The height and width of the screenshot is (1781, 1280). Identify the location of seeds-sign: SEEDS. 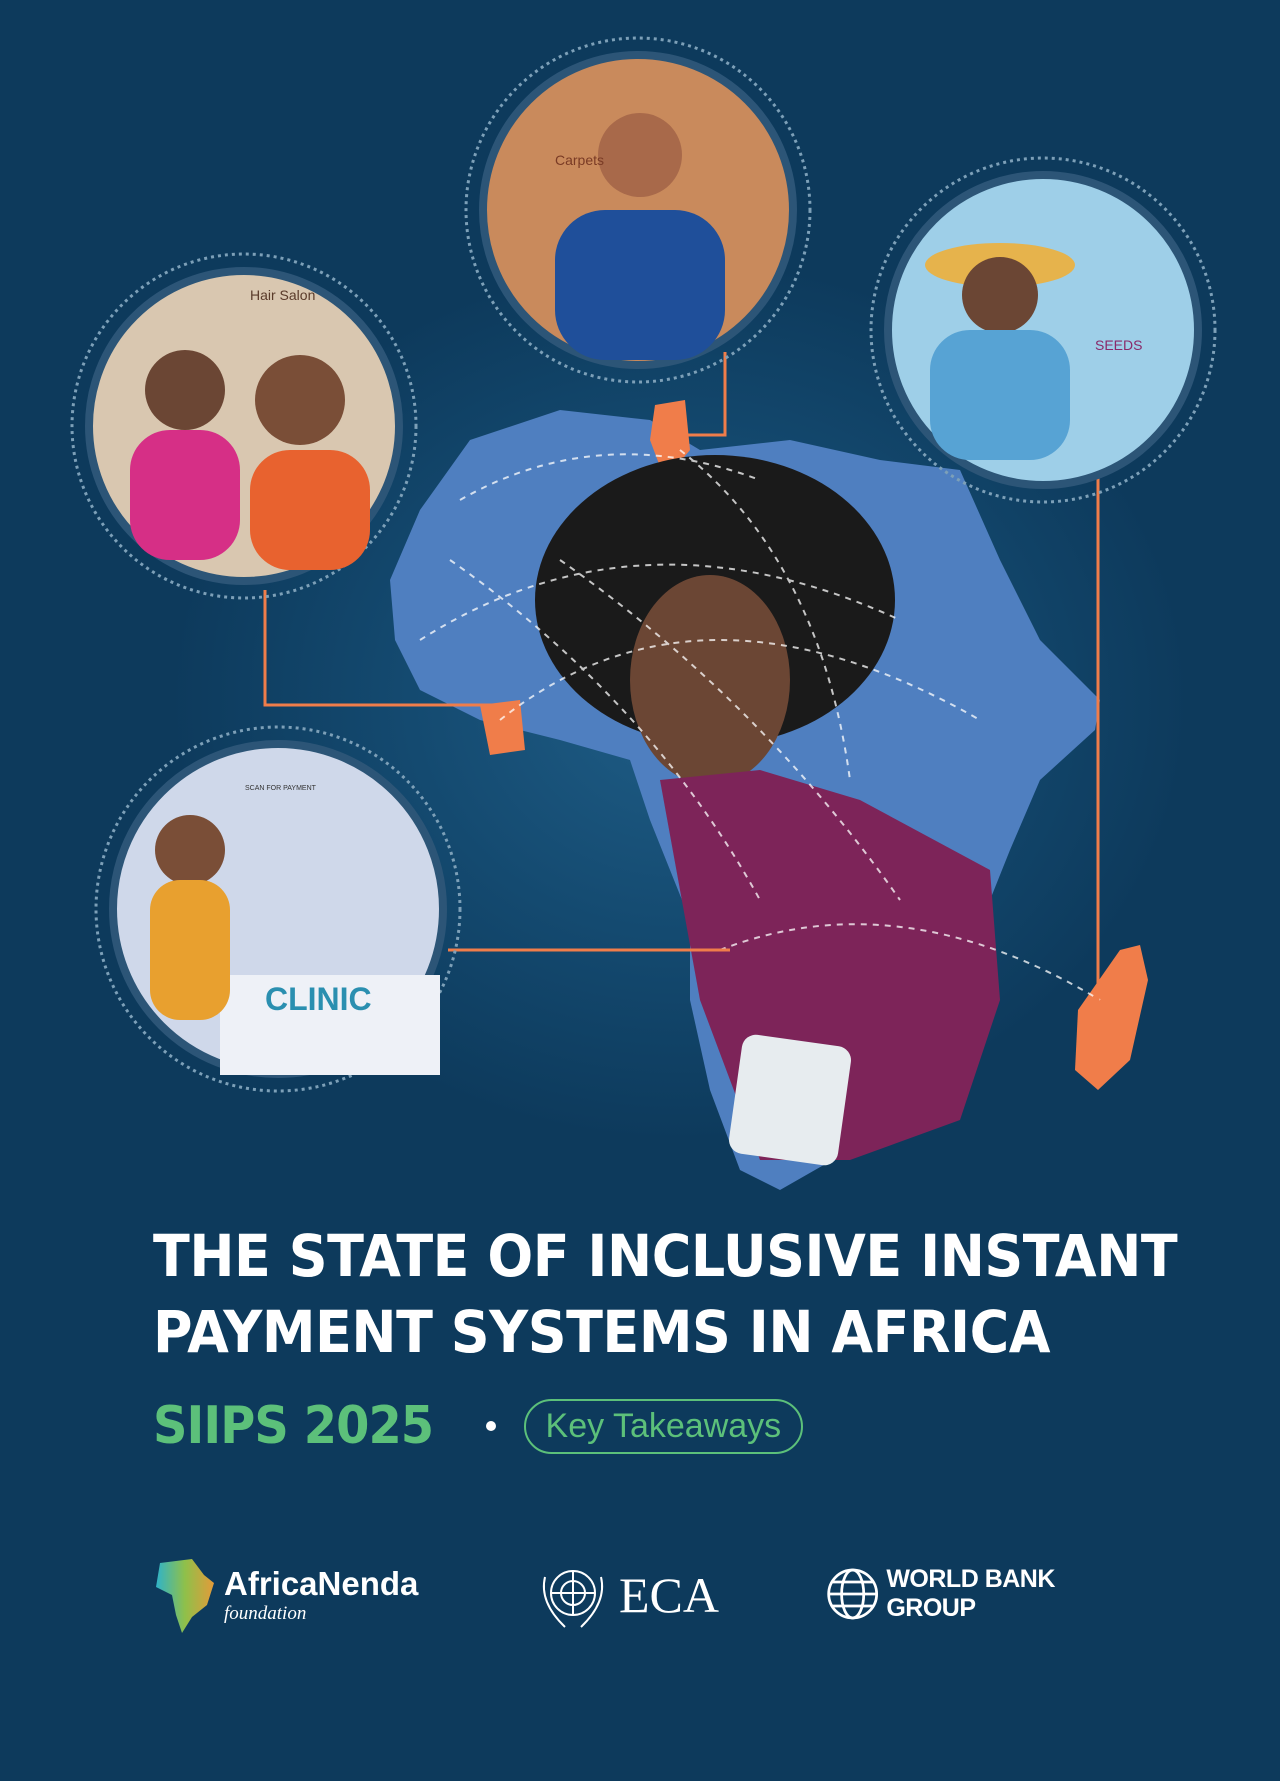
(1118, 345).